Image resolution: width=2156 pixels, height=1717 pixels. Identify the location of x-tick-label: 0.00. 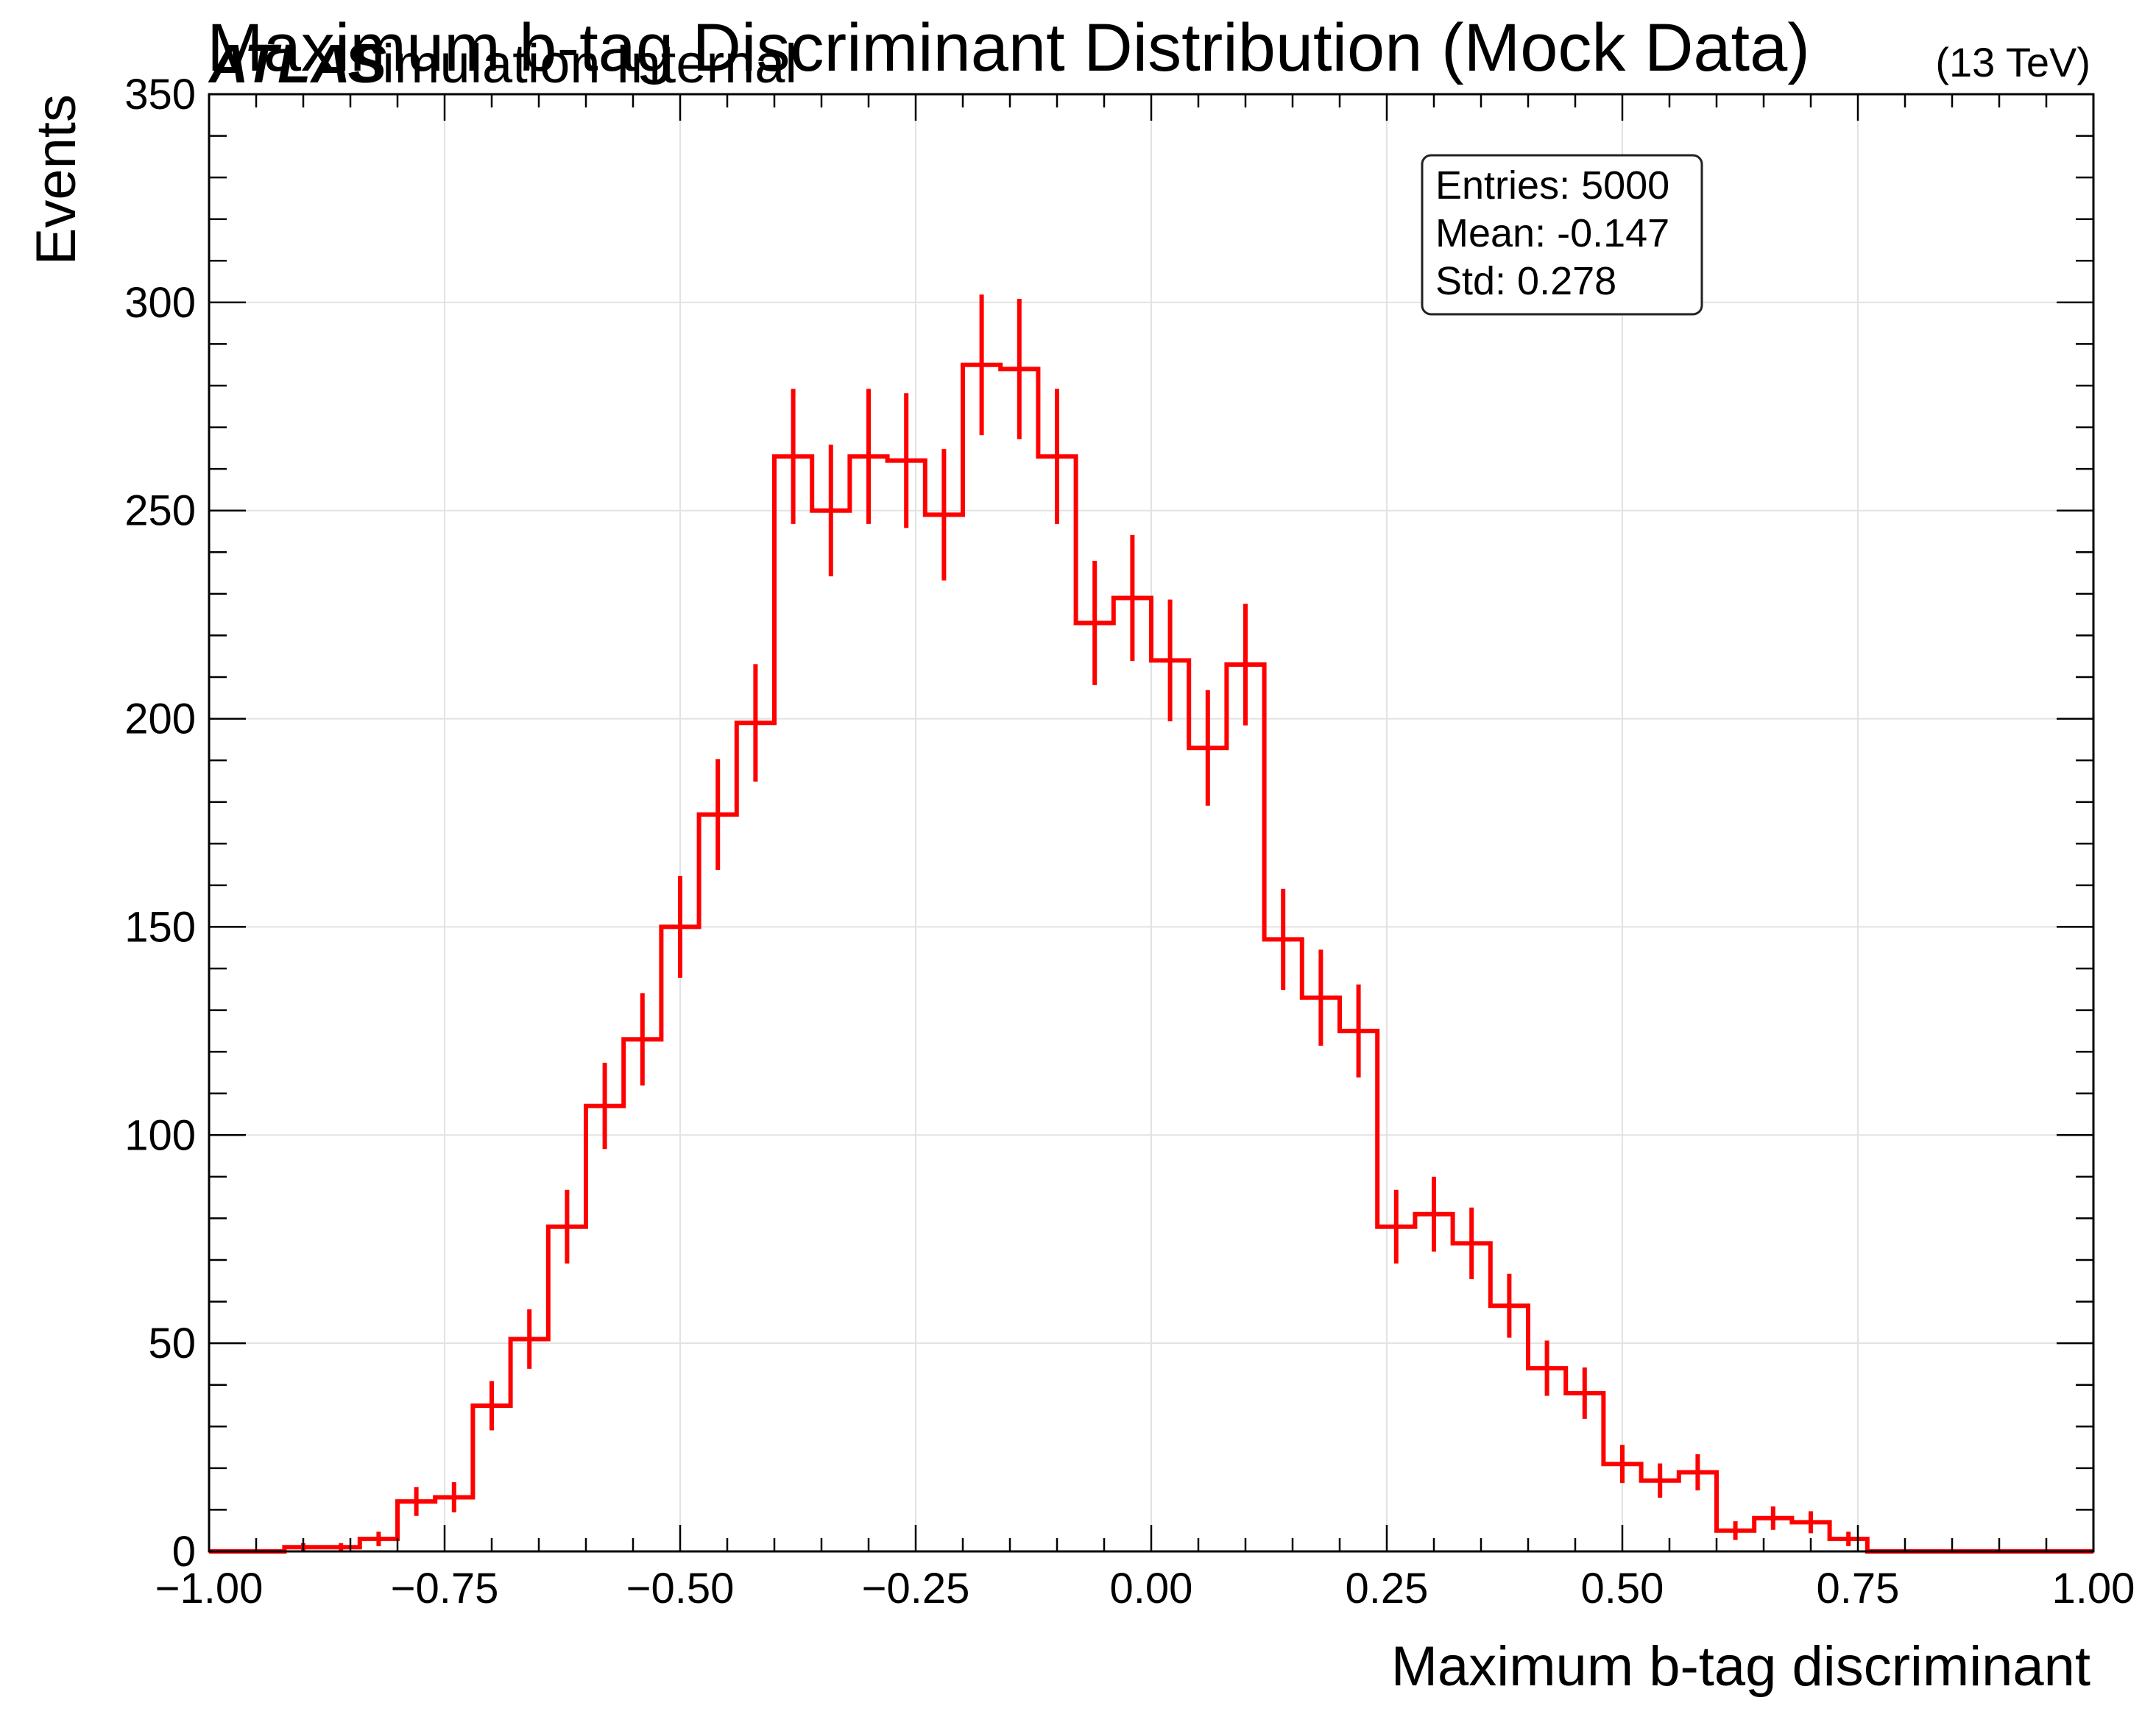
(1151, 1588).